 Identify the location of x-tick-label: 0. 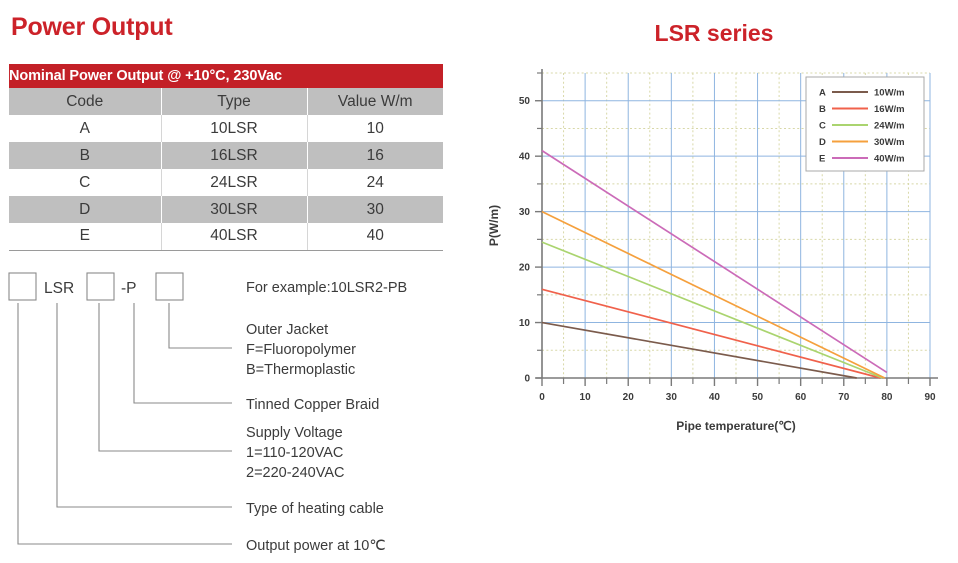
(542, 397).